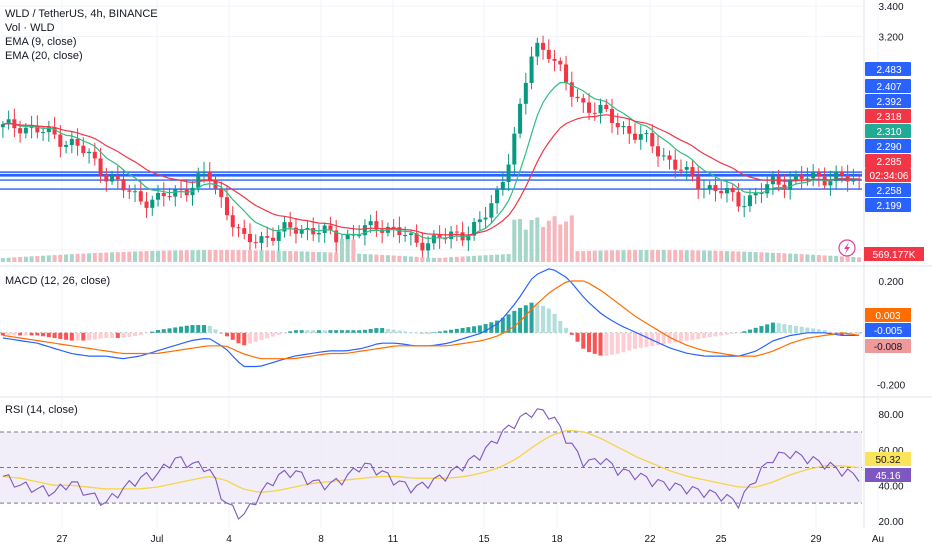 This screenshot has width=932, height=550. What do you see at coordinates (431, 461) in the screenshot?
I see `rsi-ma-line` at bounding box center [431, 461].